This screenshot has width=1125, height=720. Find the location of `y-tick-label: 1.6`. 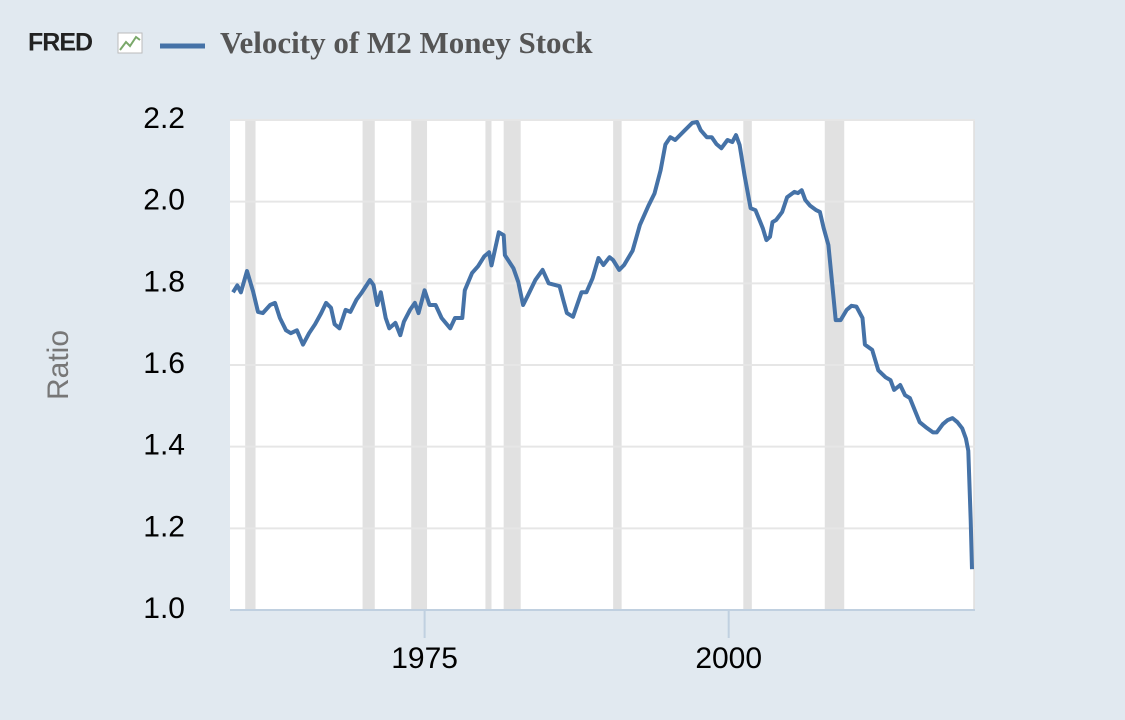

y-tick-label: 1.6 is located at coordinates (164, 363).